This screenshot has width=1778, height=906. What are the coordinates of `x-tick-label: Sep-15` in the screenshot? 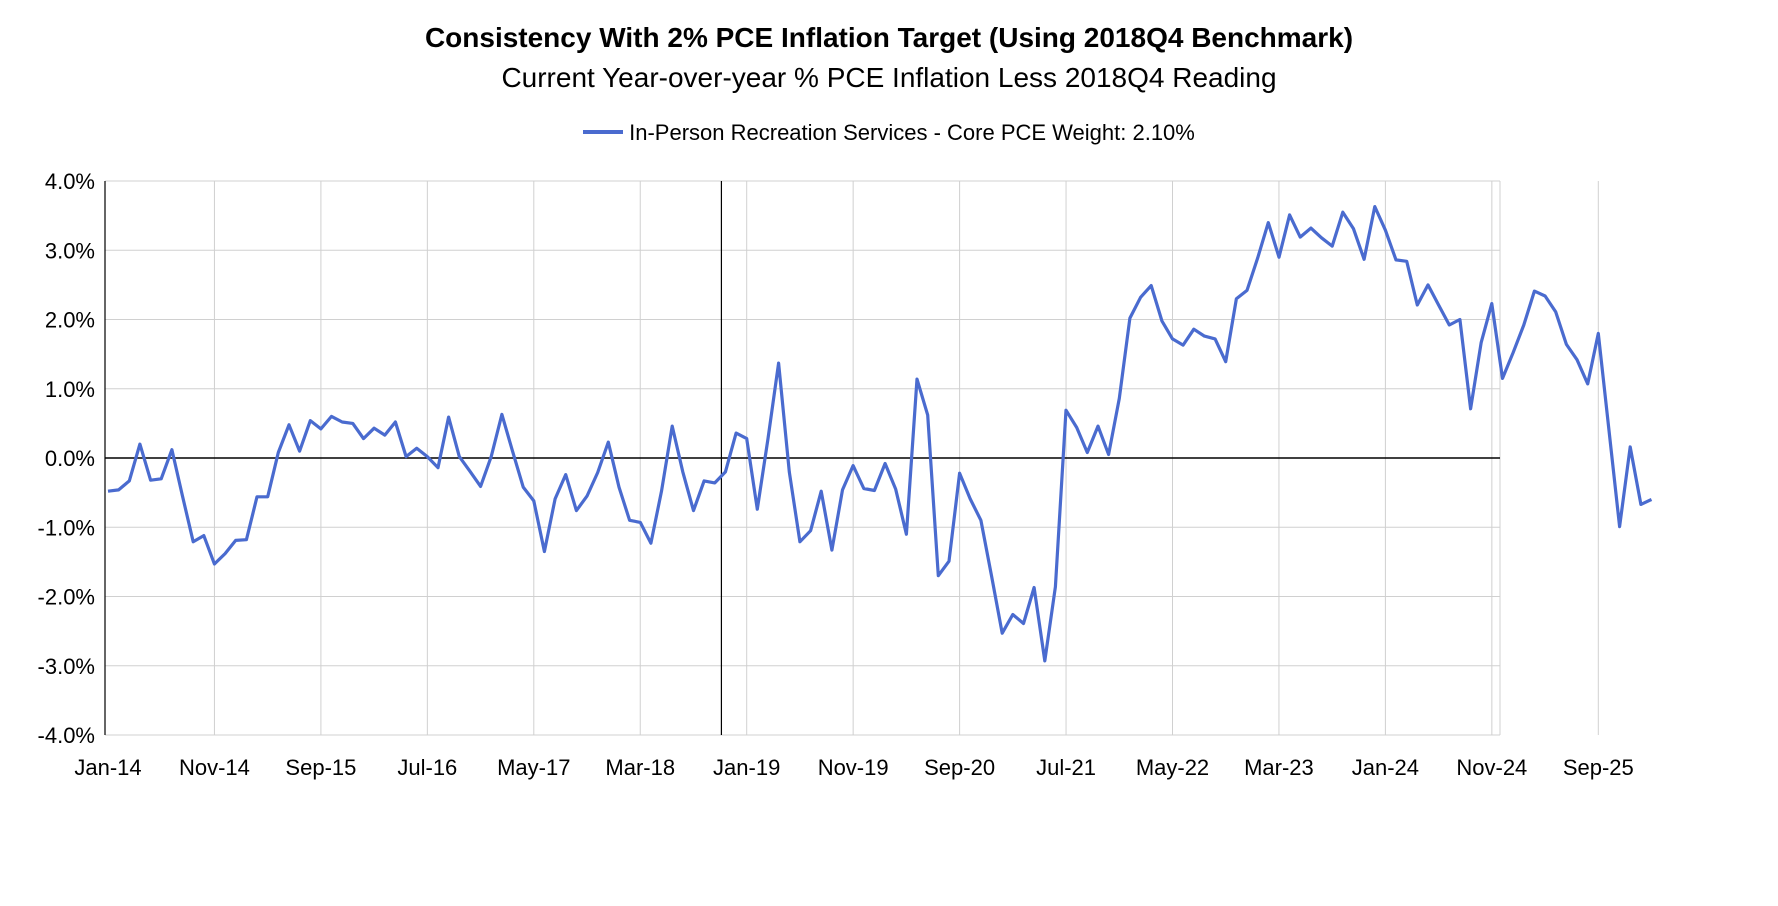 It's located at (320, 767).